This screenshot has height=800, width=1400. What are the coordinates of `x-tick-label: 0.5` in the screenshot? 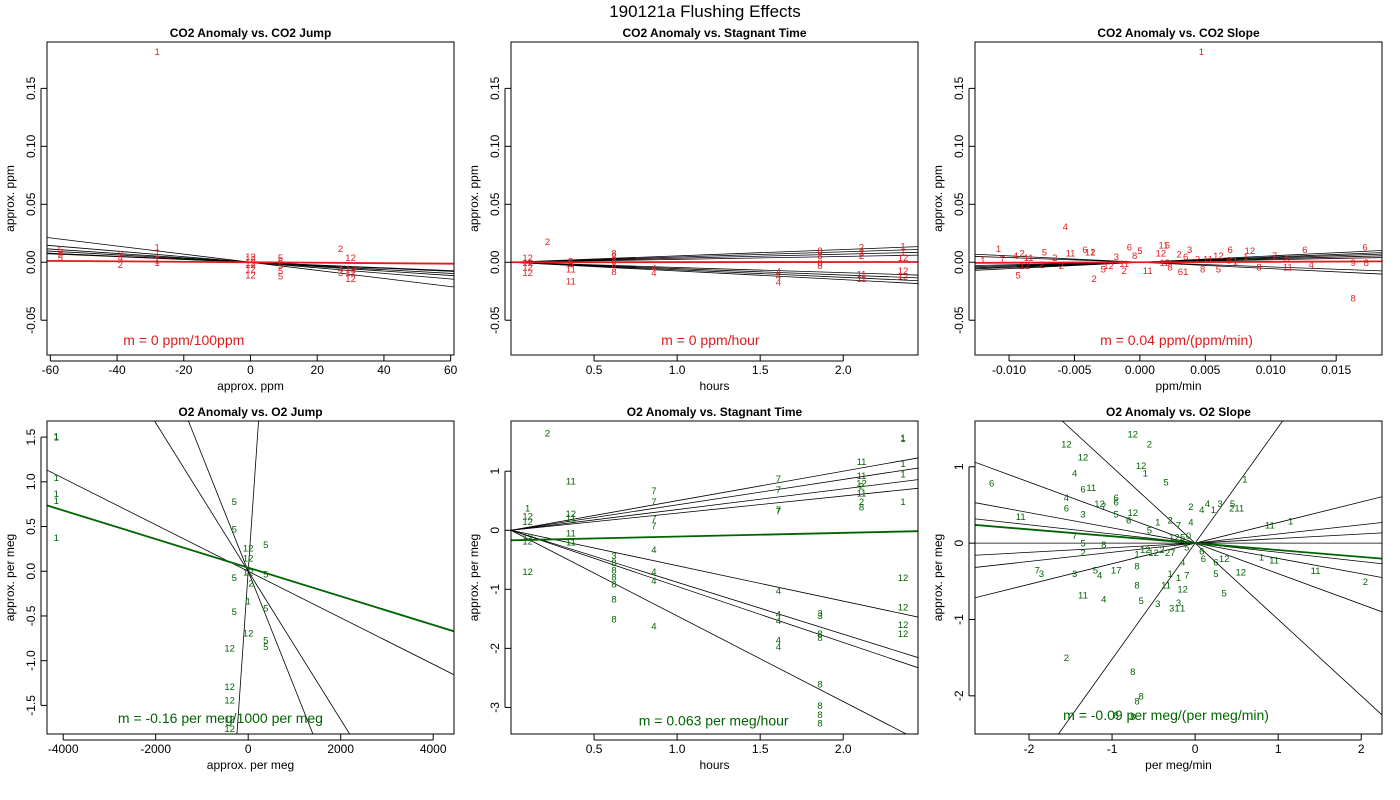 It's located at (594, 370).